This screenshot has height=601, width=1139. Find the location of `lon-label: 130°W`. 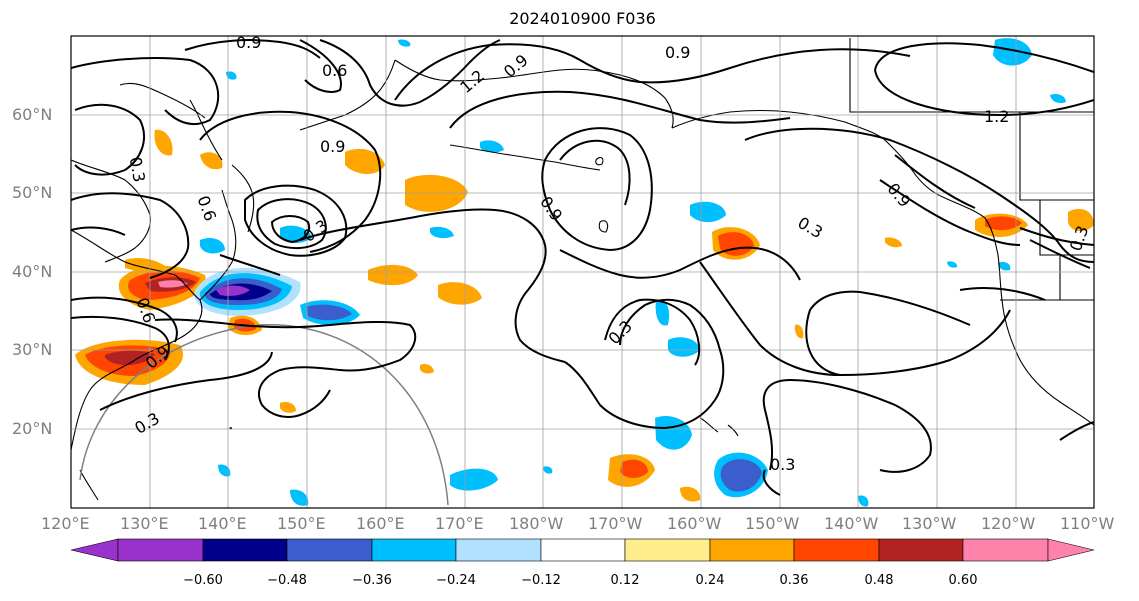

lon-label: 130°W is located at coordinates (929, 523).